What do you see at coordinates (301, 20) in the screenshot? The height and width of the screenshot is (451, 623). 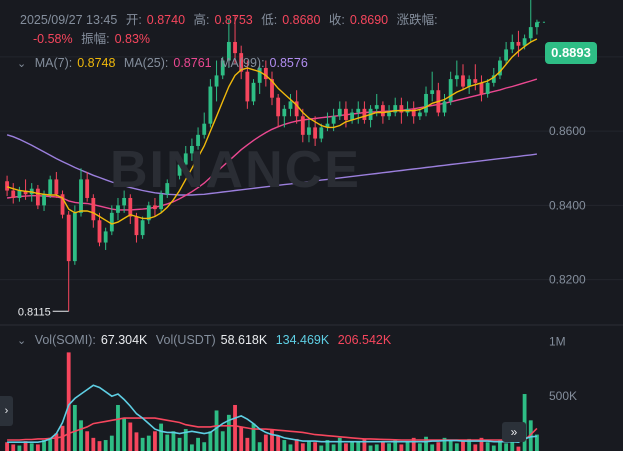 I see `low-value: 0.8680` at bounding box center [301, 20].